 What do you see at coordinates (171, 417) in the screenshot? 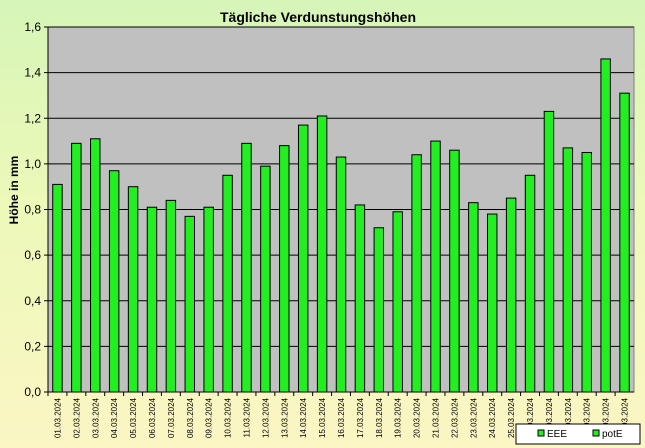
I see `x-tick-label: 07.03.2024` at bounding box center [171, 417].